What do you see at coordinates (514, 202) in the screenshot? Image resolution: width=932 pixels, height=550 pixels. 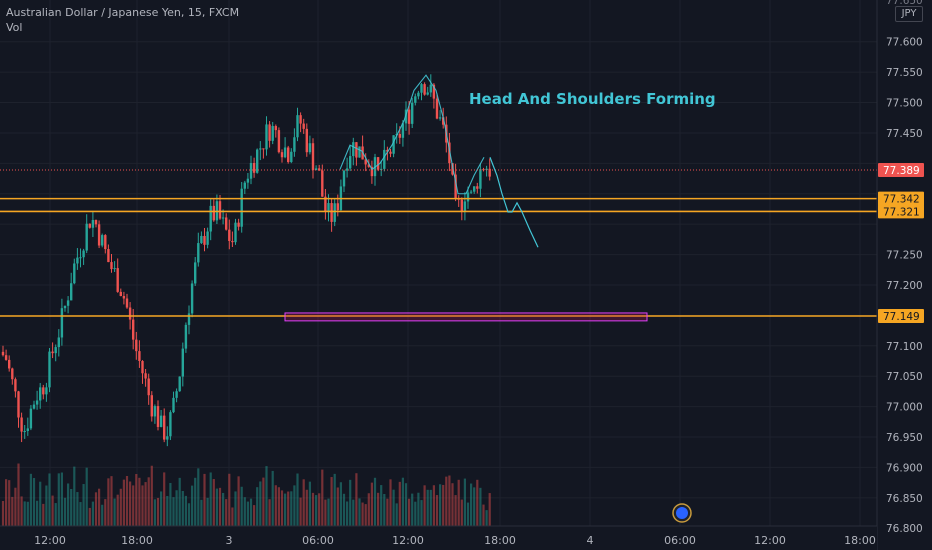 I see `projection-path` at bounding box center [514, 202].